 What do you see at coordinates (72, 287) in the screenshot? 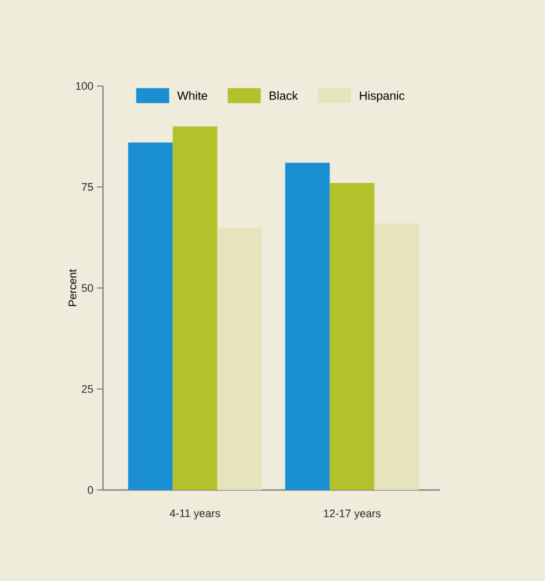
I see `y-axis-title: Percent` at bounding box center [72, 287].